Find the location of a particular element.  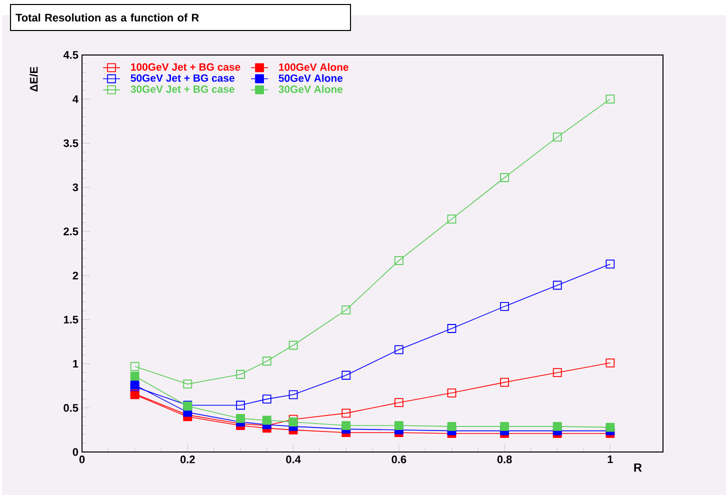

chart-title: Total Resolution as a function of R is located at coordinates (107, 17).